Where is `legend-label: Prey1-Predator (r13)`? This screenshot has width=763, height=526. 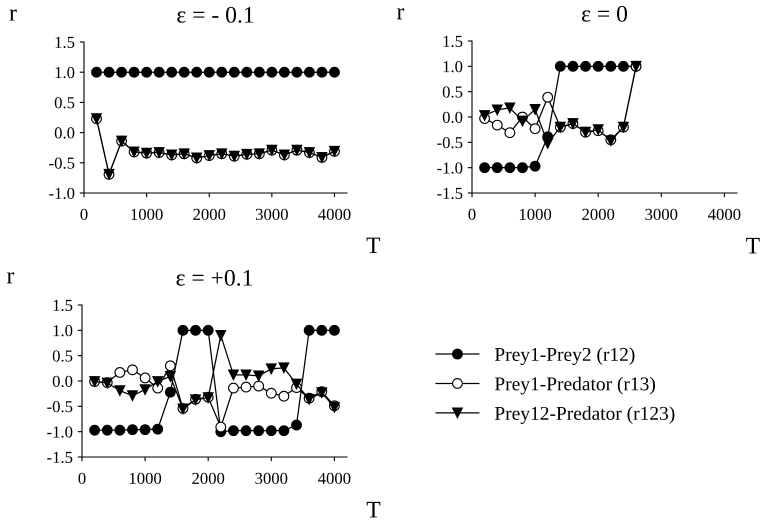 legend-label: Prey1-Predator (r13) is located at coordinates (574, 385).